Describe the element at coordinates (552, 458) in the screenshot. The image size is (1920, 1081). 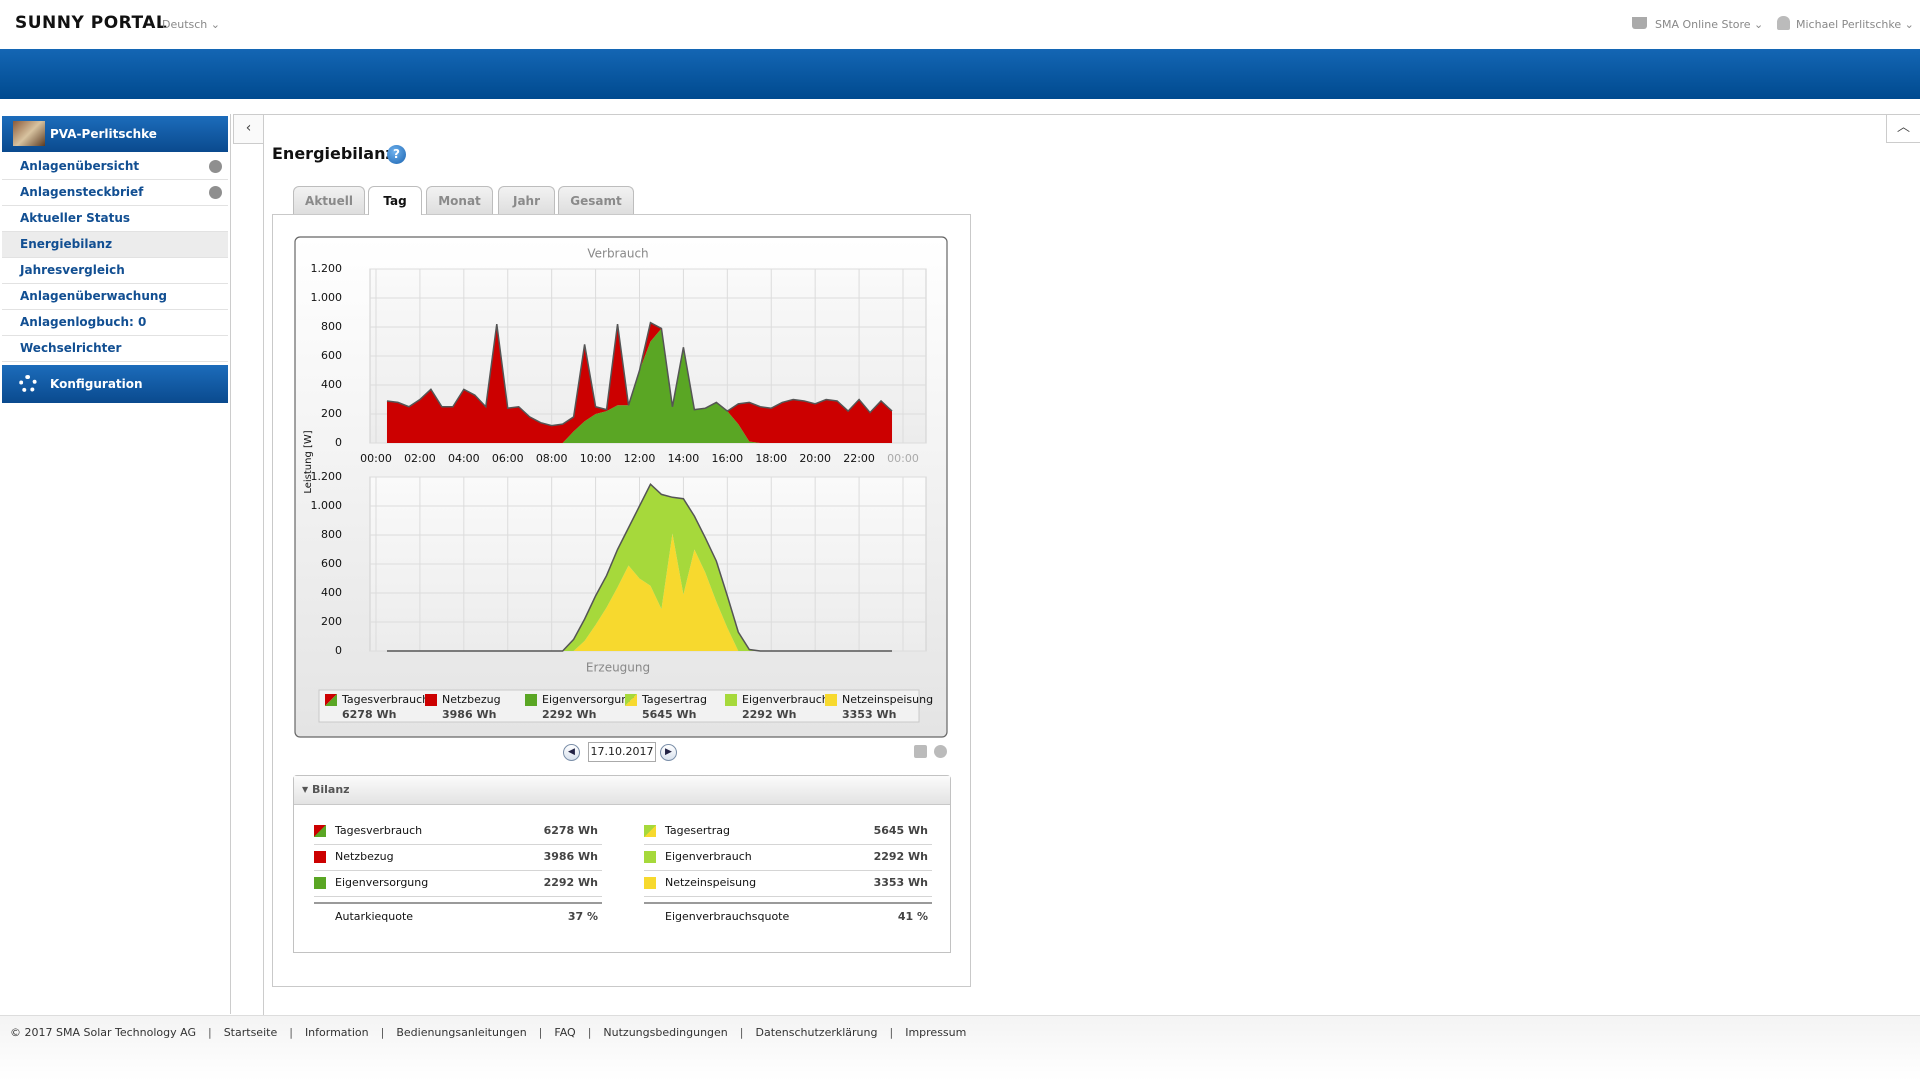
I see `x-tick-label: 08:00` at that location.